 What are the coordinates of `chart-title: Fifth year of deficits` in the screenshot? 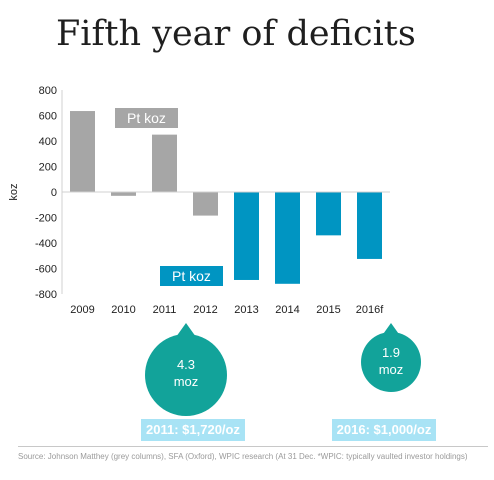 It's located at (236, 34).